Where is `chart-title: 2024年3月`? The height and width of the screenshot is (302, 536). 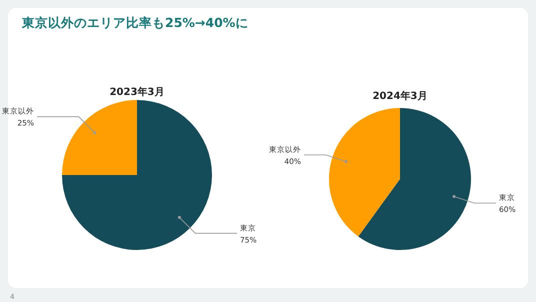 chart-title: 2024年3月 is located at coordinates (400, 96).